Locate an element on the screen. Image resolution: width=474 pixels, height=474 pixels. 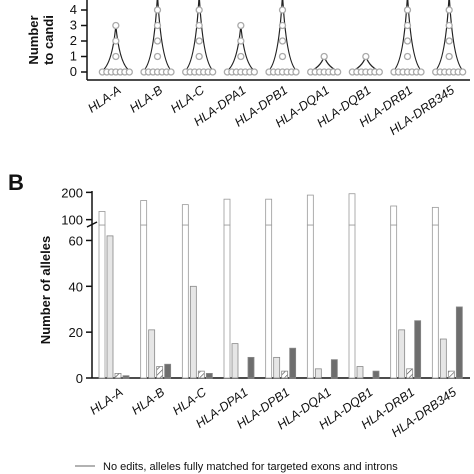
y-tick-label: 100 is located at coordinates (72, 220).